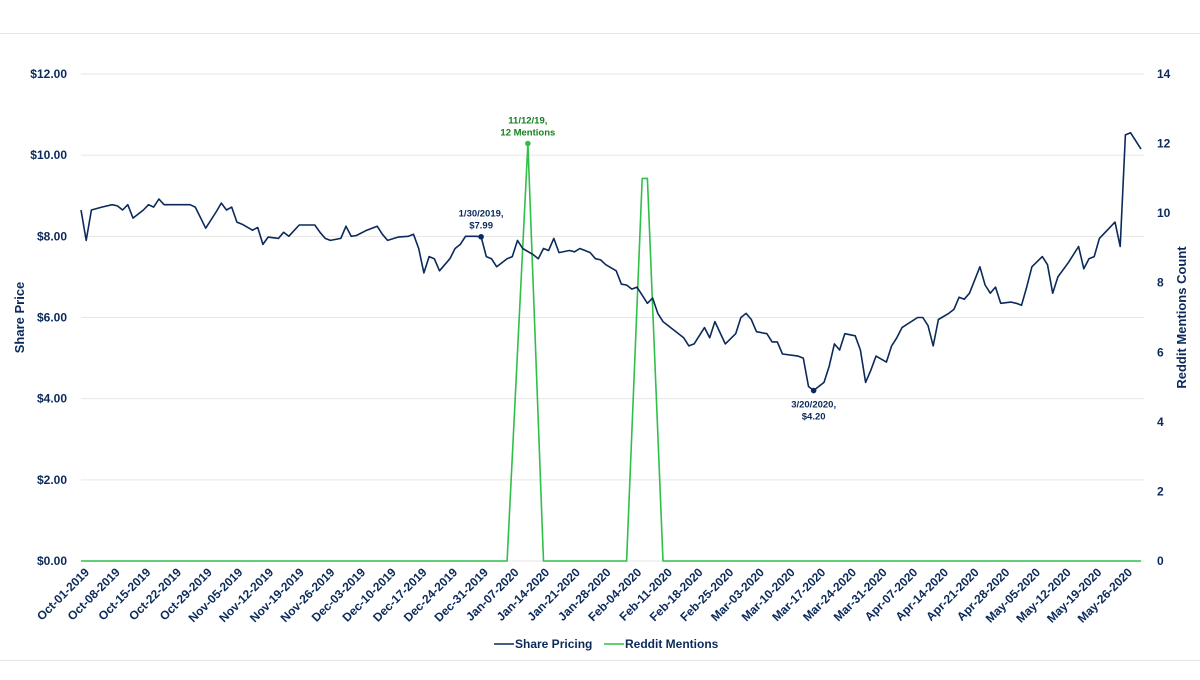 This screenshot has height=680, width=1200. I want to click on y-right-tick-label: 8, so click(1160, 283).